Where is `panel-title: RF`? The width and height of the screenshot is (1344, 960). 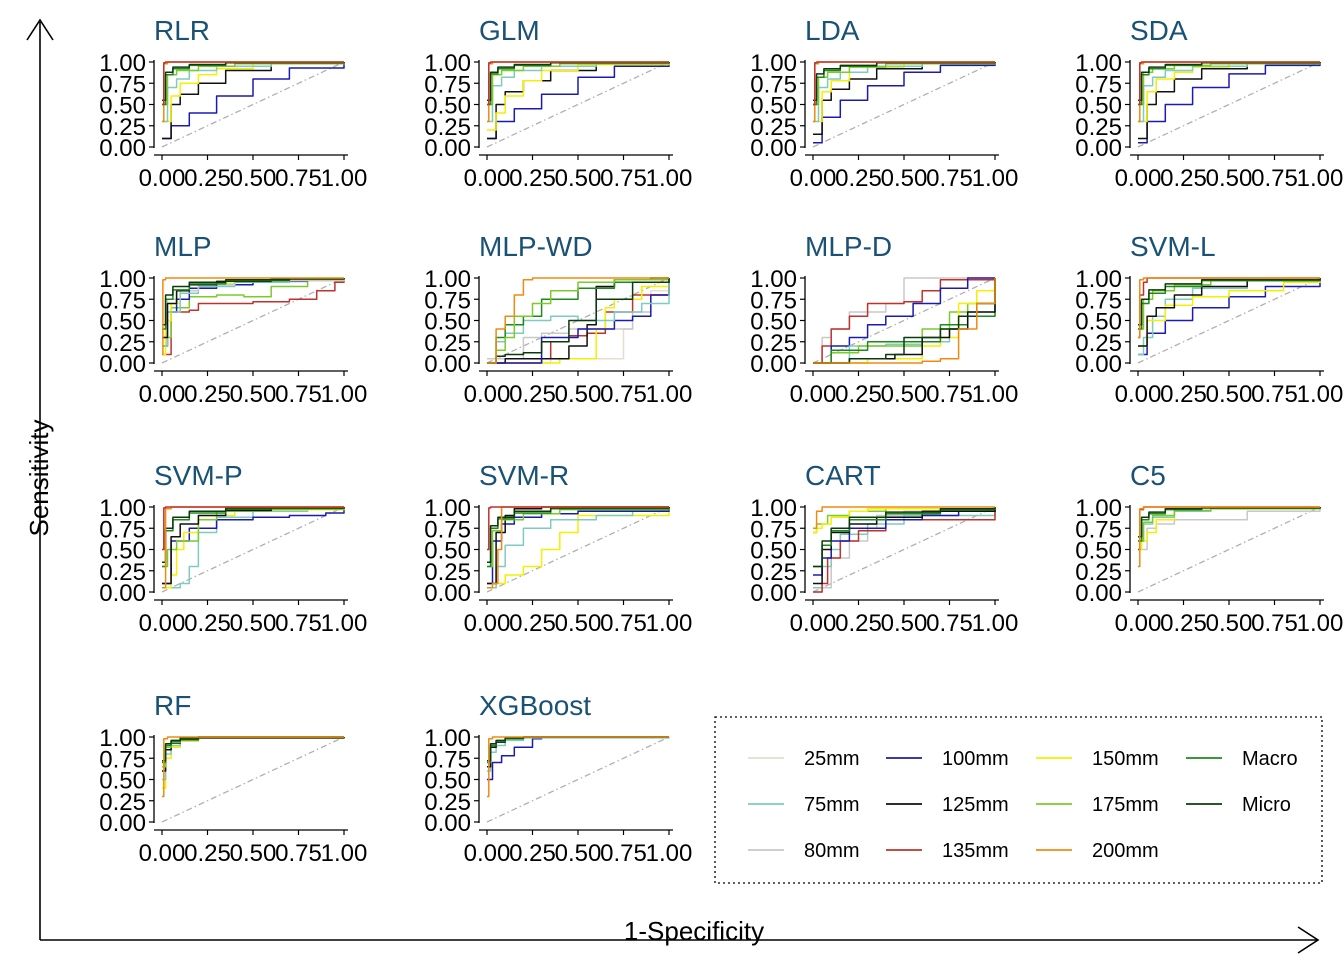
panel-title: RF is located at coordinates (172, 705).